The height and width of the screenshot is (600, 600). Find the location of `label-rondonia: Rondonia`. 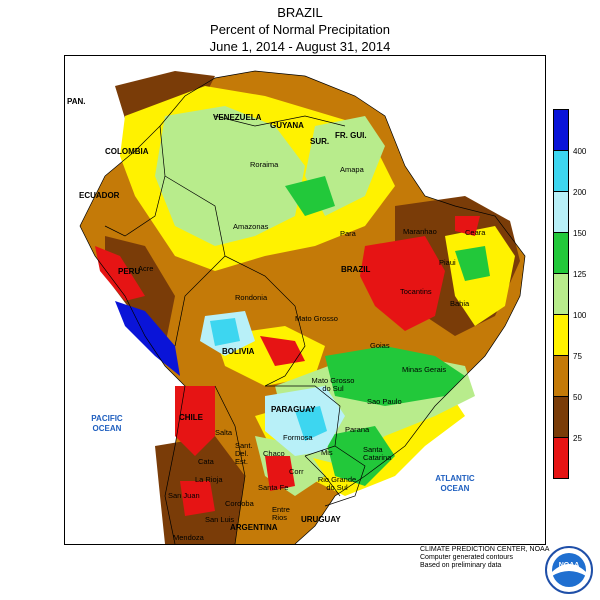

label-rondonia: Rondonia is located at coordinates (251, 297).